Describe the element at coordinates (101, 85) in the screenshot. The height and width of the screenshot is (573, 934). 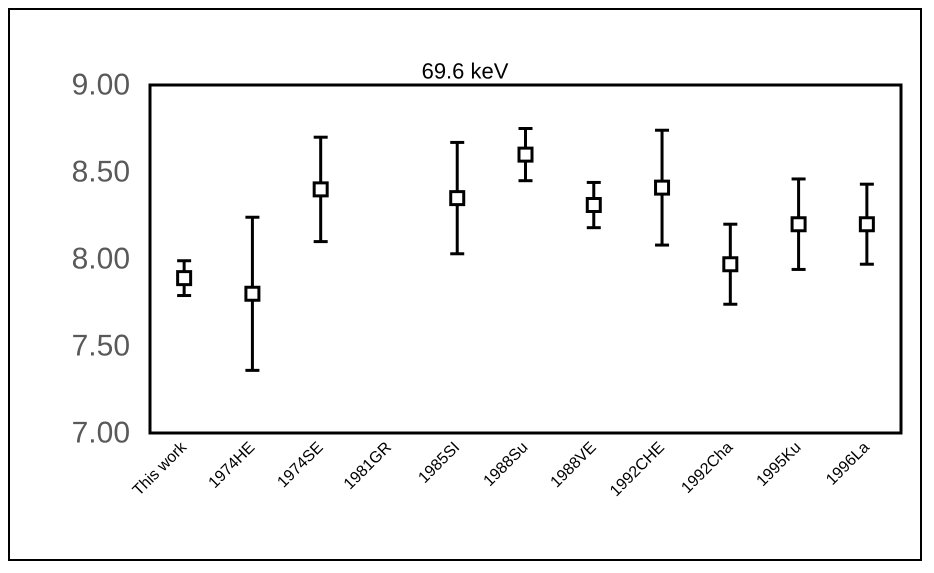
I see `y-tick-label: 9.00` at that location.